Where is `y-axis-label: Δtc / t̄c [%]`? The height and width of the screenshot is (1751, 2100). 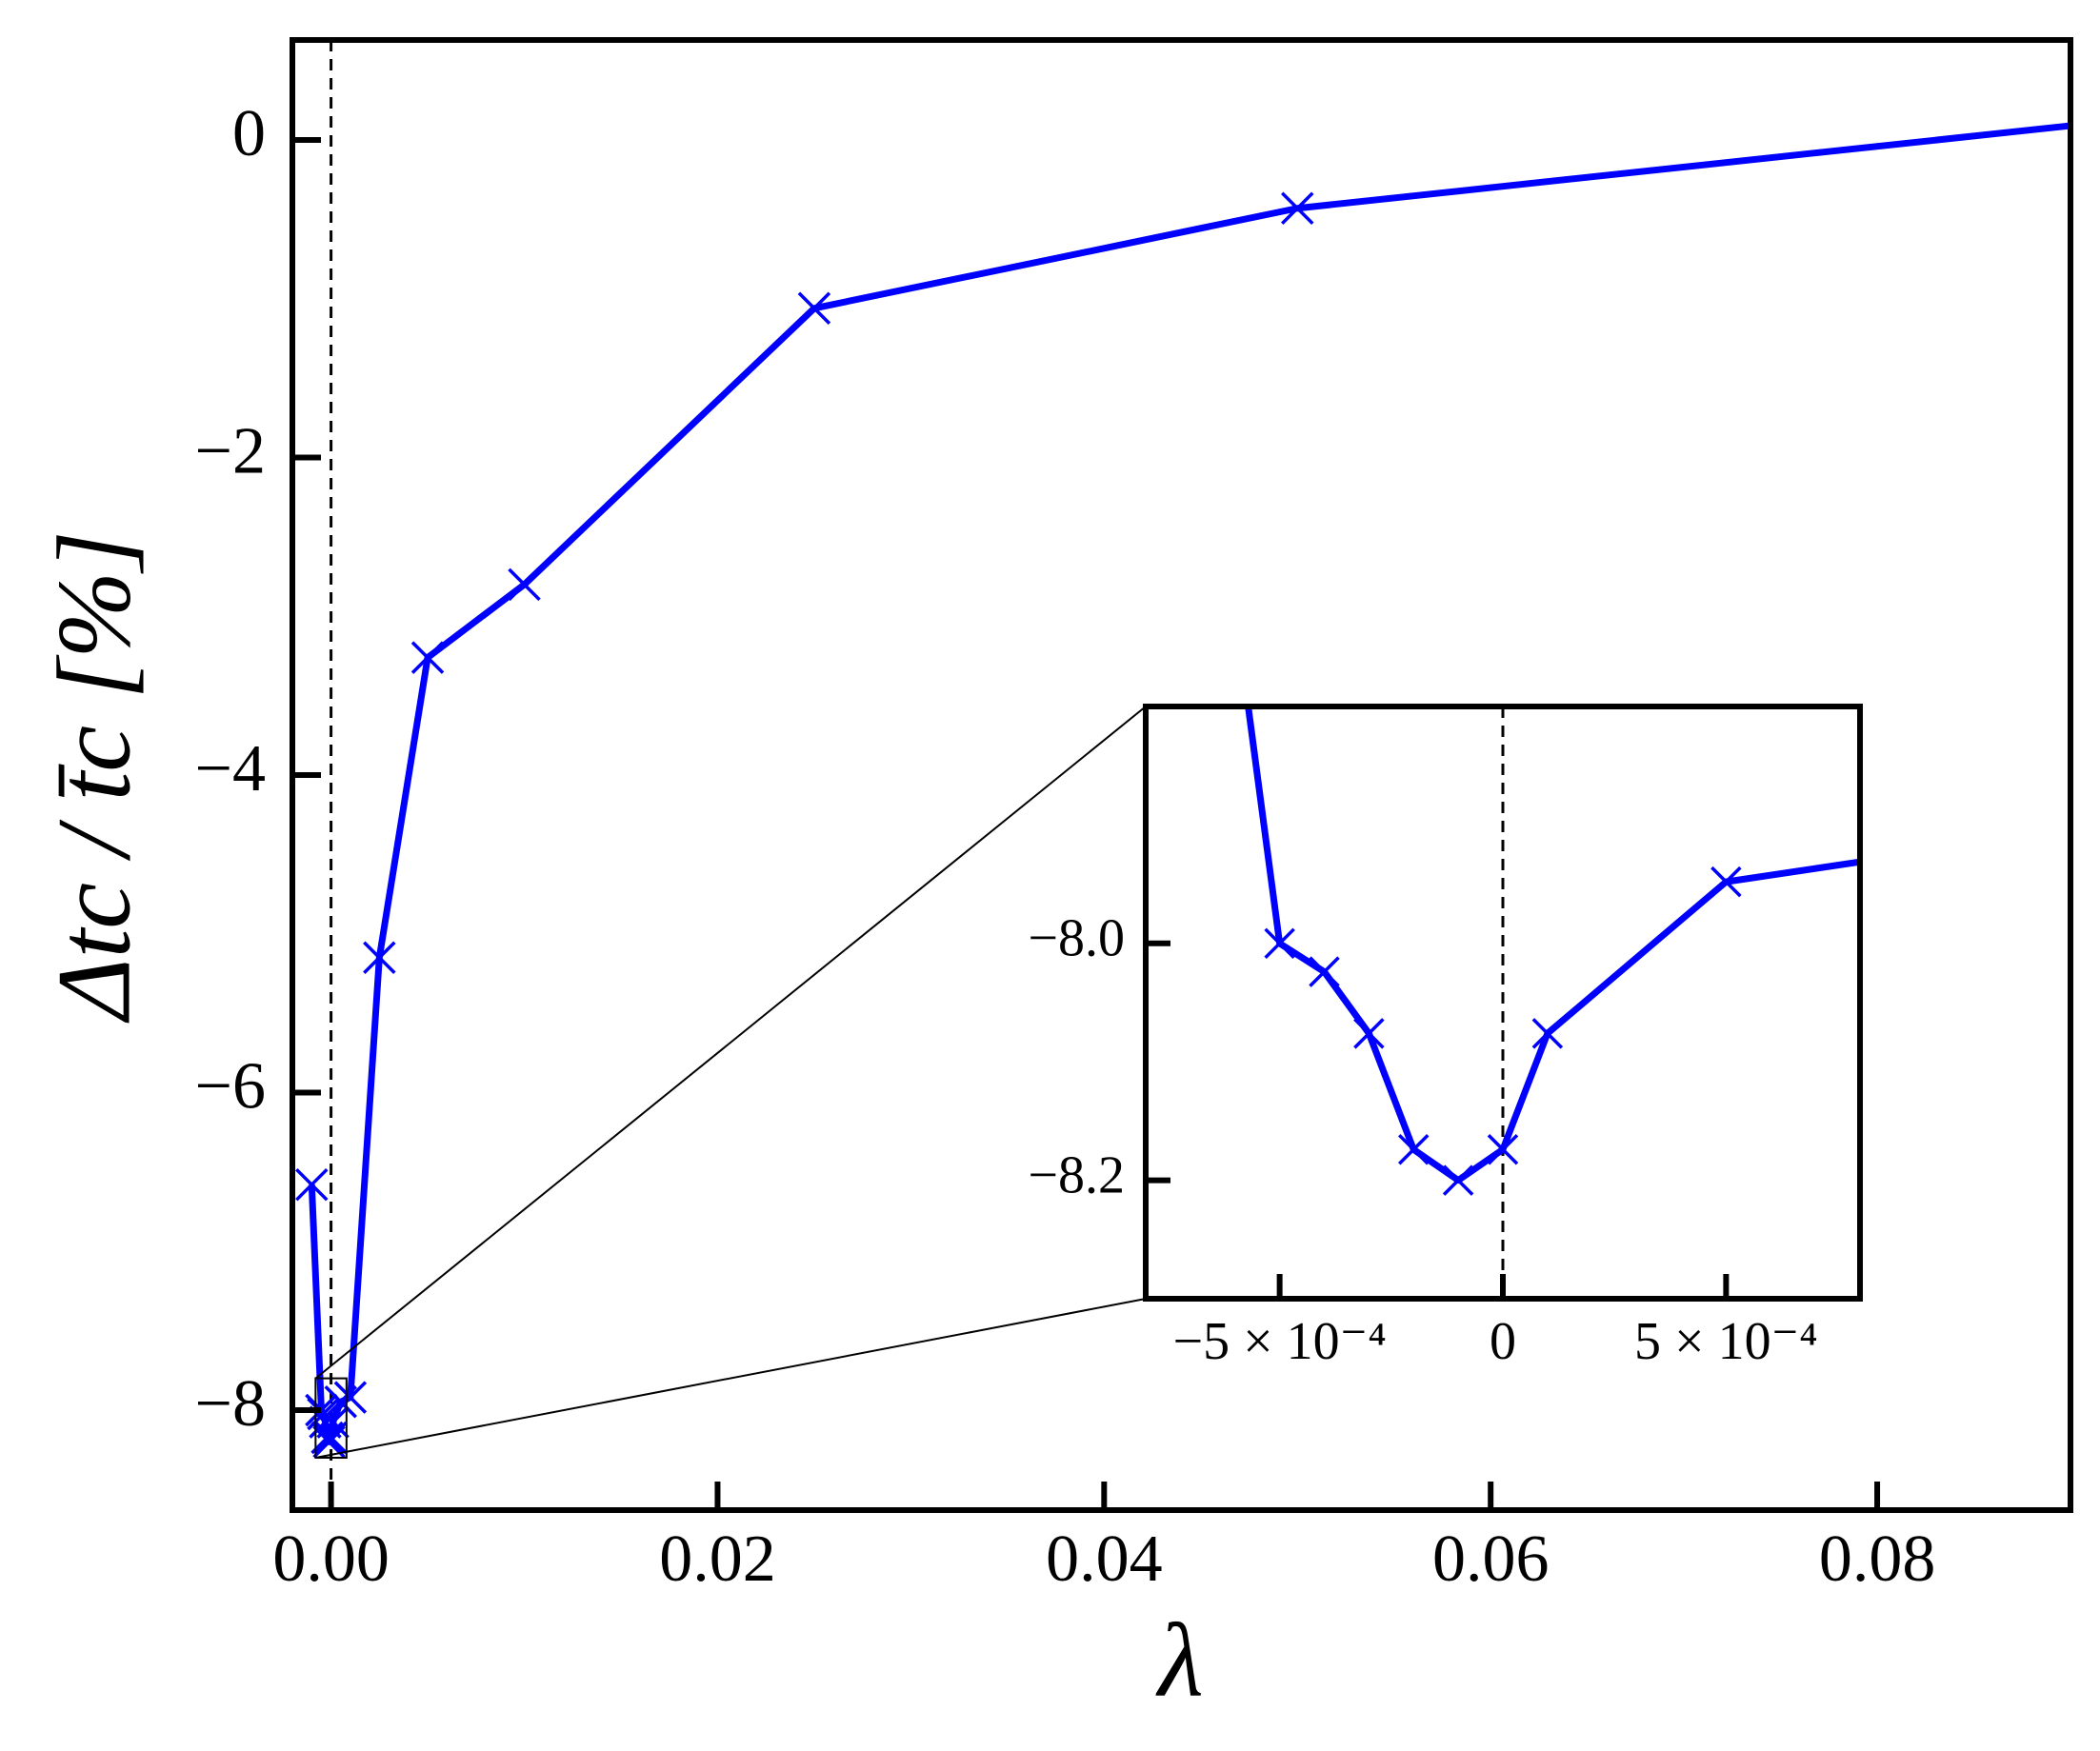 y-axis-label: Δtc / t̄c [%] is located at coordinates (93, 777).